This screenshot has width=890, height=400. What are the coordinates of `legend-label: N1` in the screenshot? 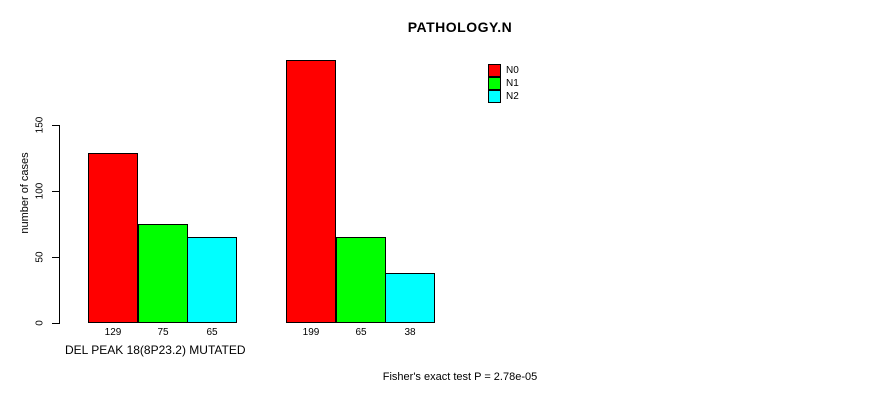 It's located at (512, 83).